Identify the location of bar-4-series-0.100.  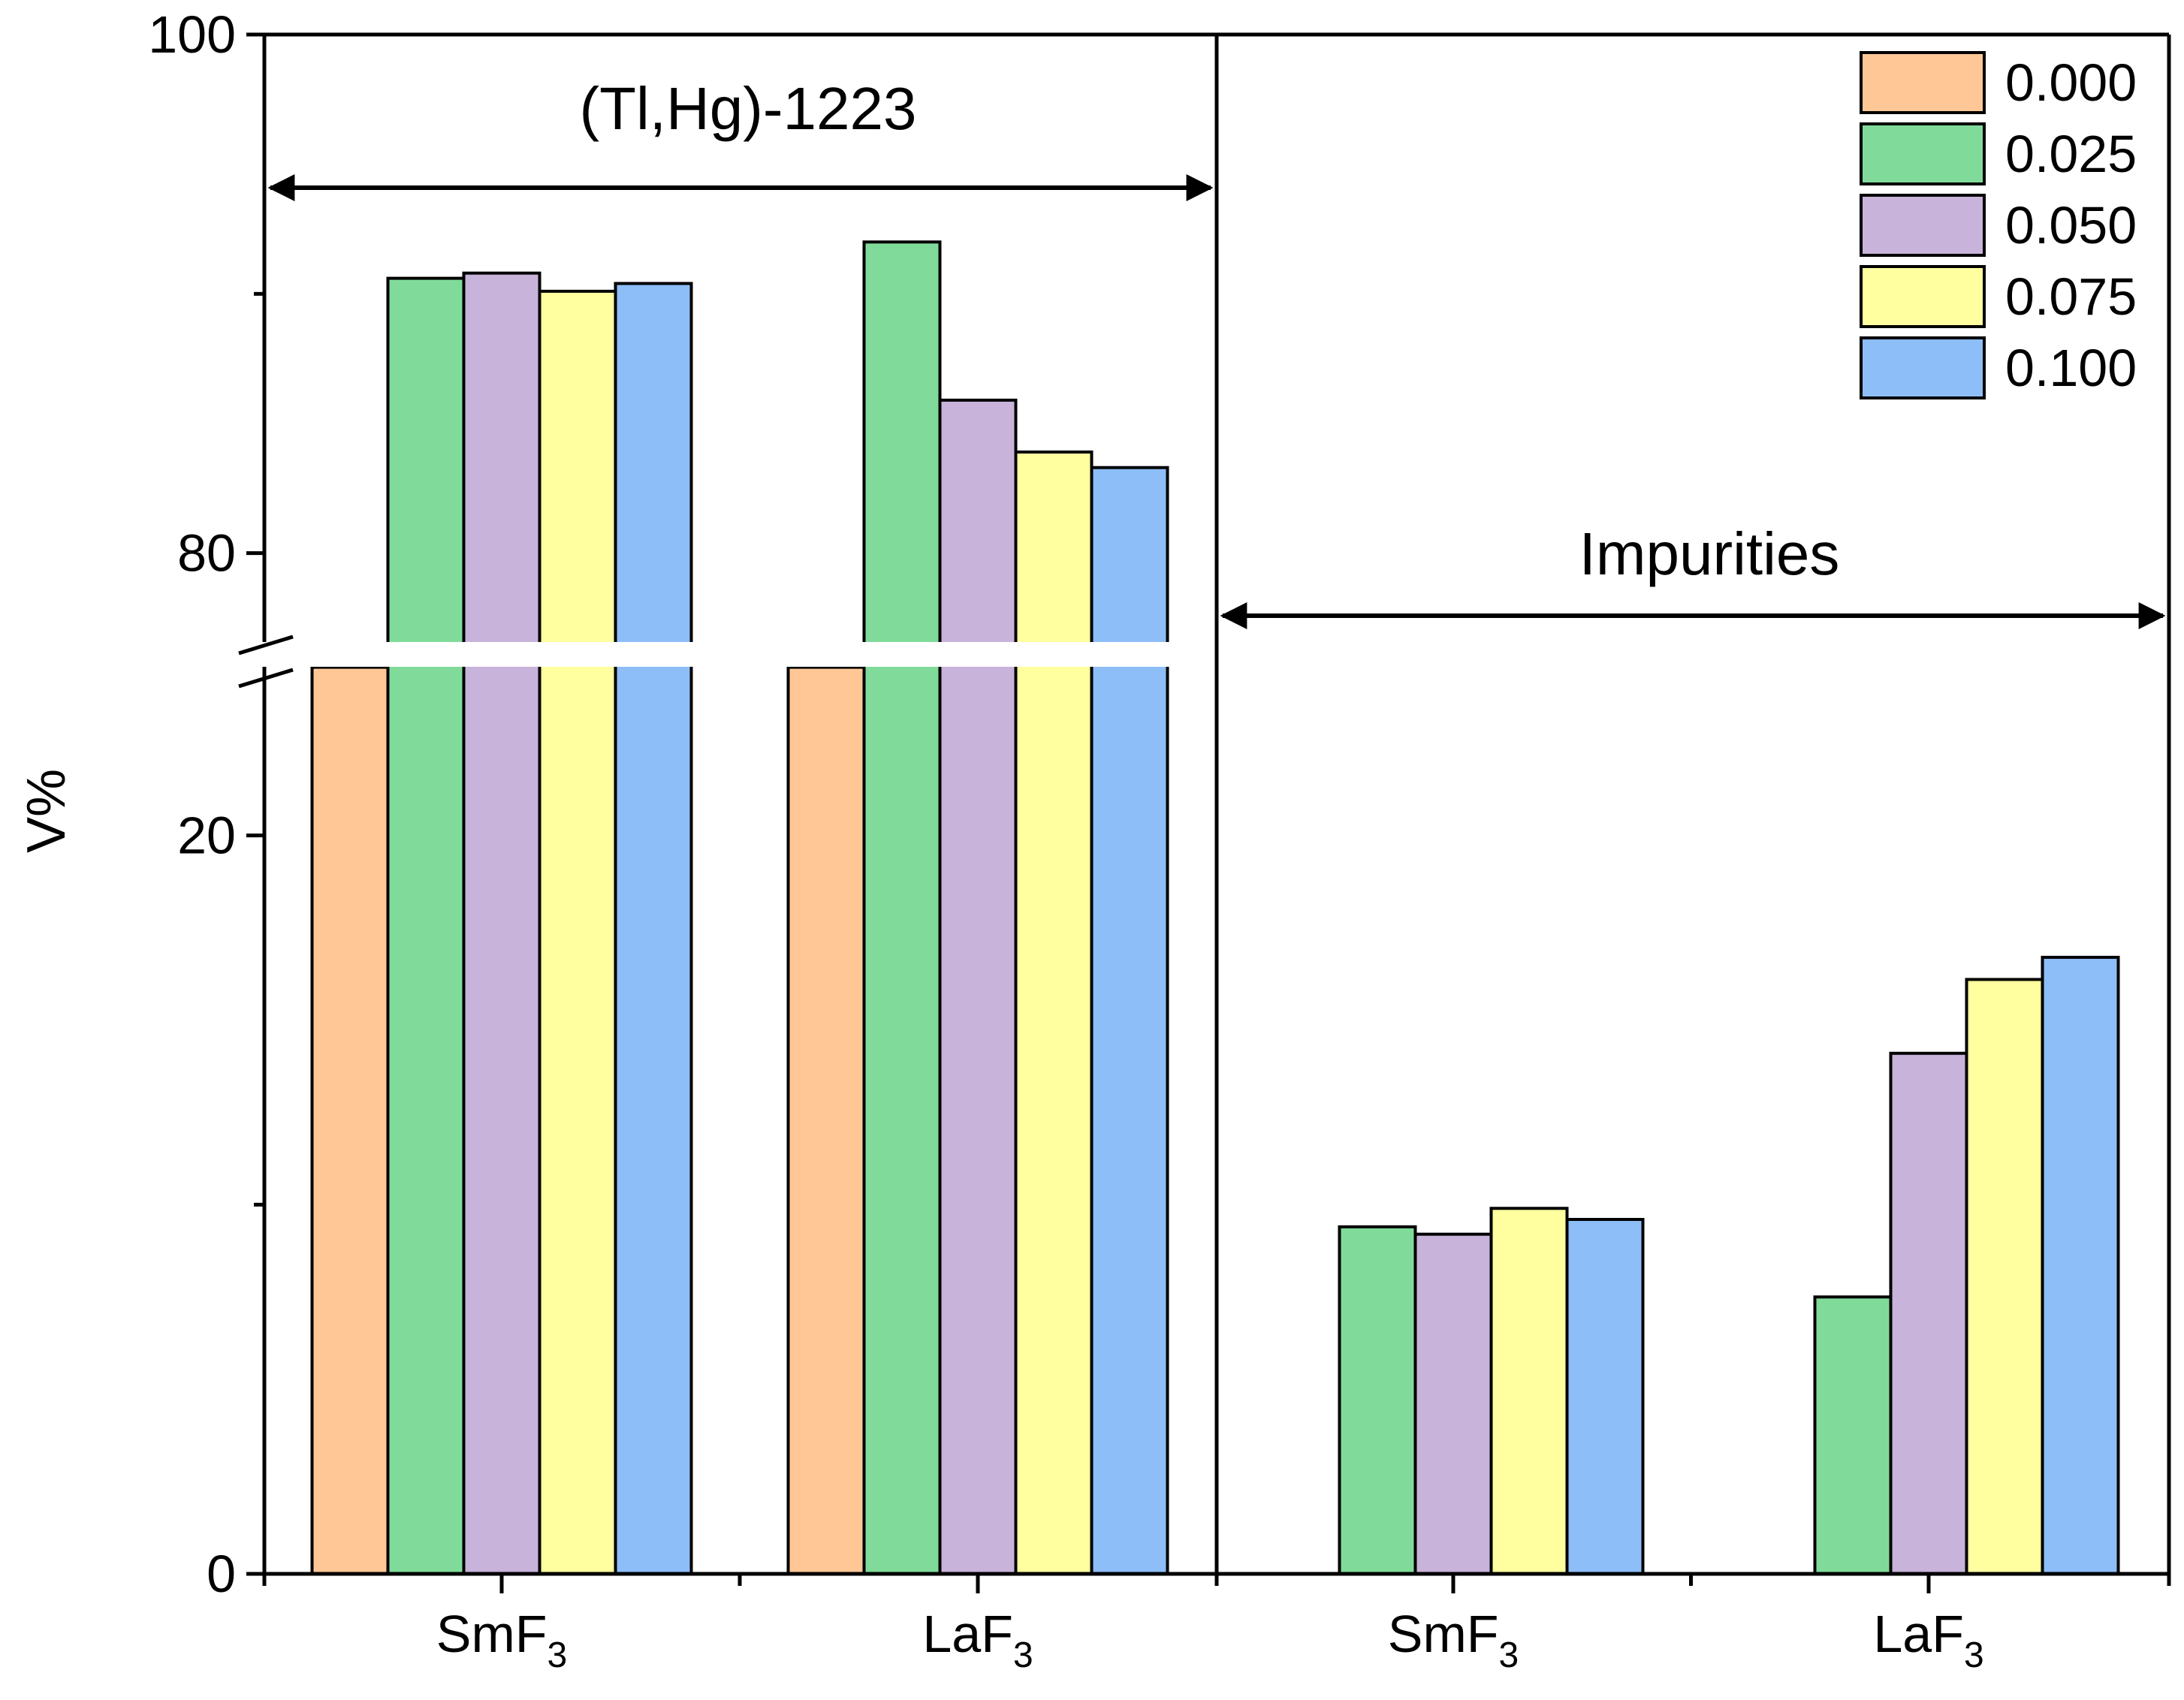
(2080, 1265).